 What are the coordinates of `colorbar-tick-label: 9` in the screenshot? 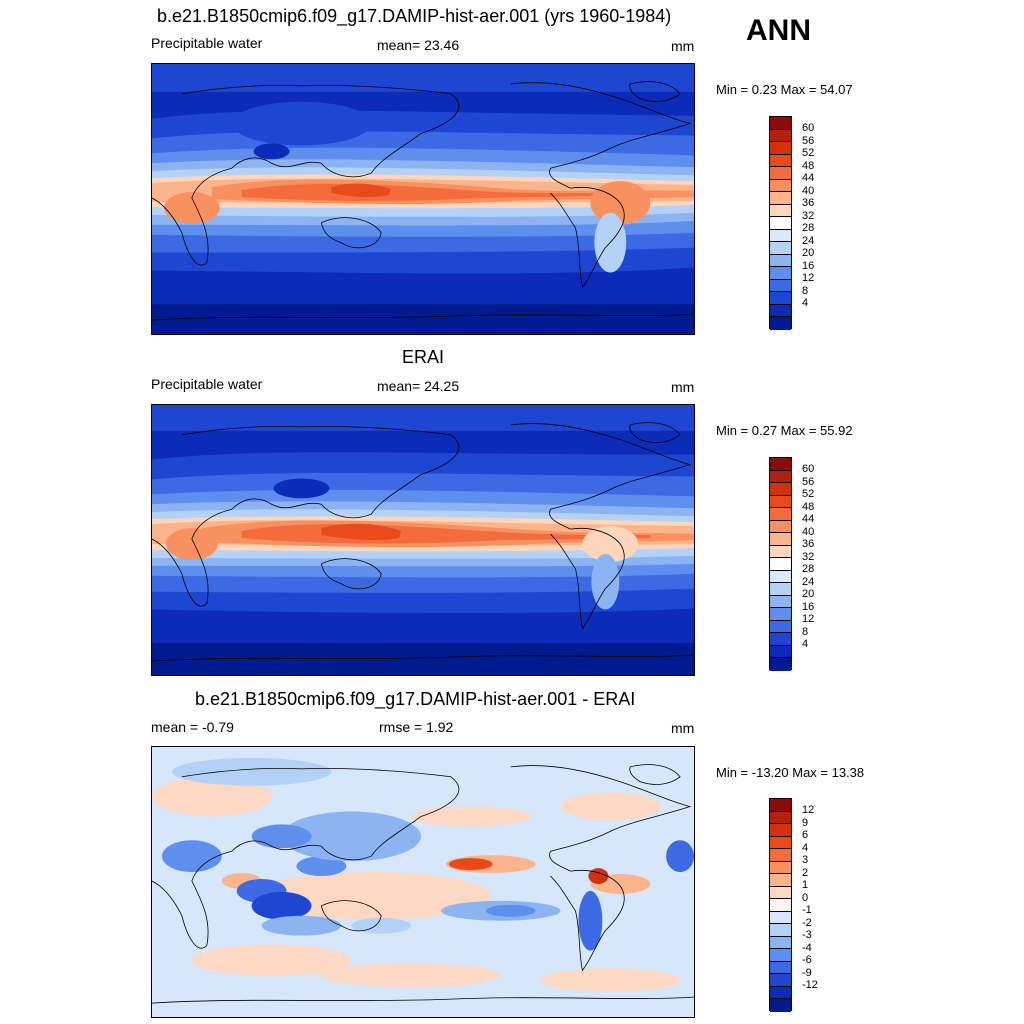 It's located at (805, 822).